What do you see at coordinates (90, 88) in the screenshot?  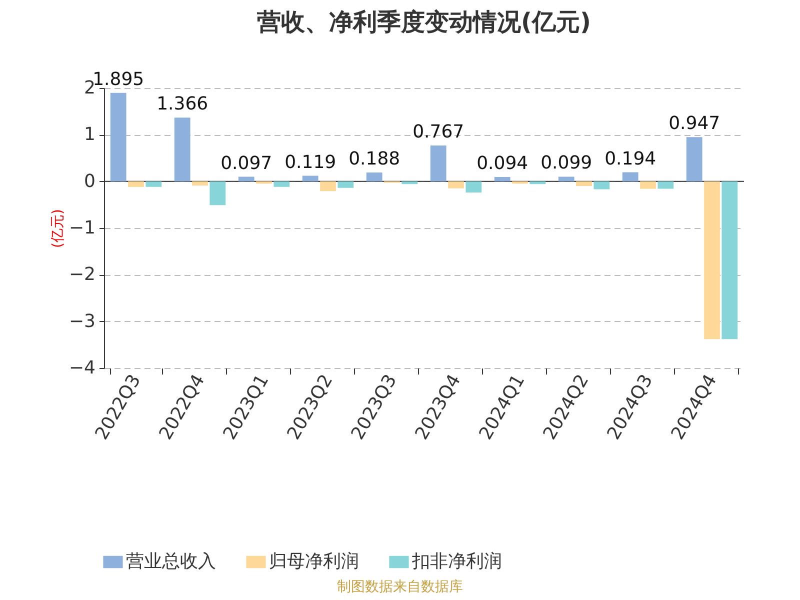 I see `y-tick-label: 2` at bounding box center [90, 88].